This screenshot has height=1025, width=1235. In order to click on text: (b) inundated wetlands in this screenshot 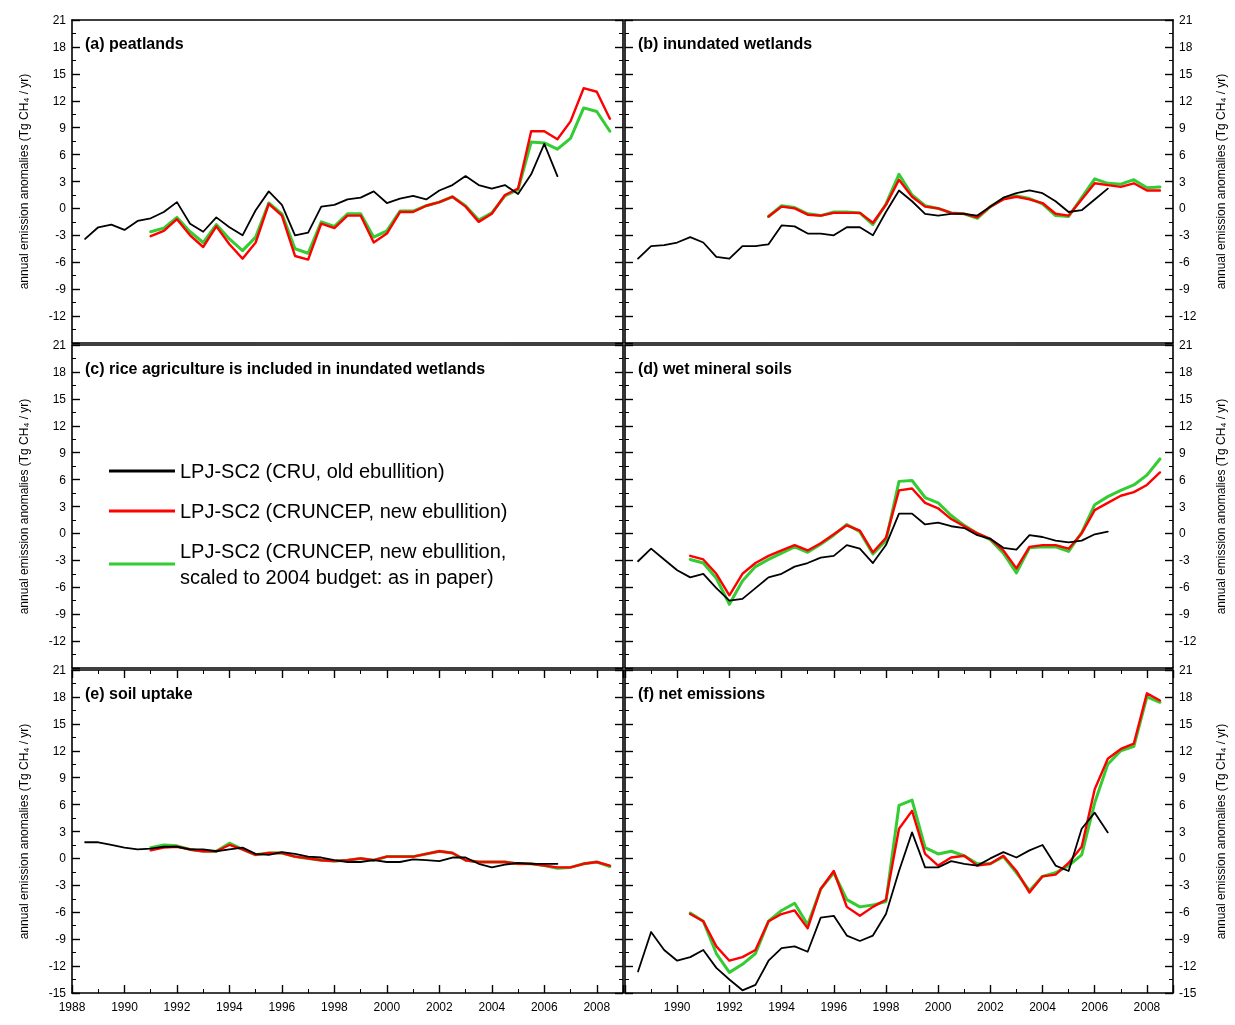, I will do `click(725, 43)`.